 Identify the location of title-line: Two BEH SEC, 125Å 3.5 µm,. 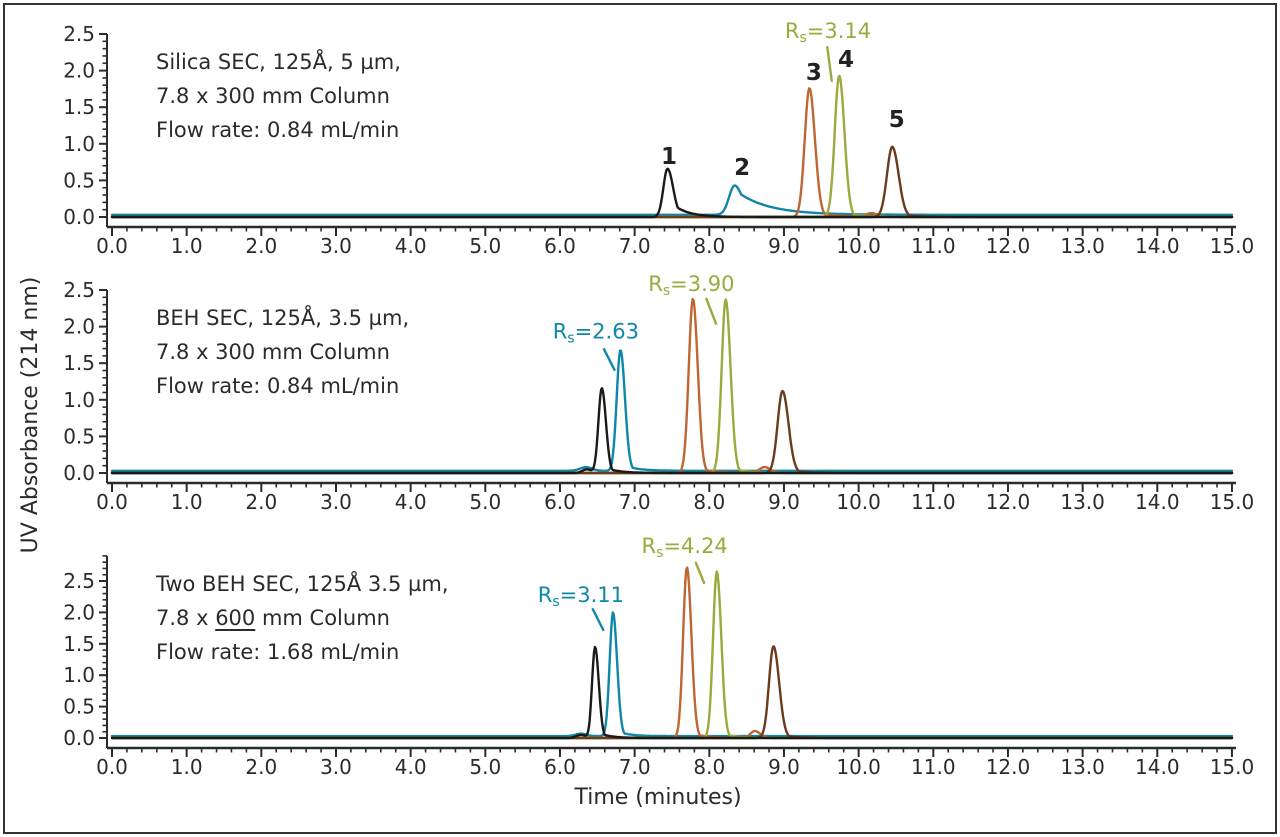
(302, 584).